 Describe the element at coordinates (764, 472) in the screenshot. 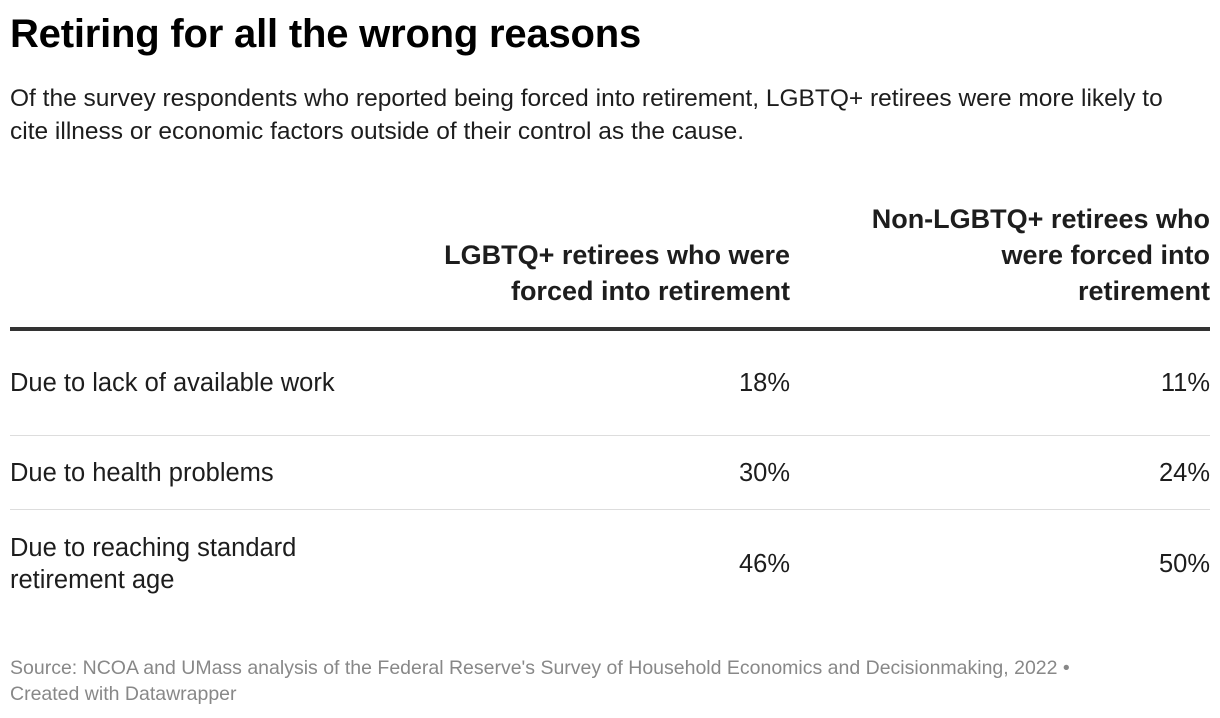

I see `table-cell-value: 30%` at that location.